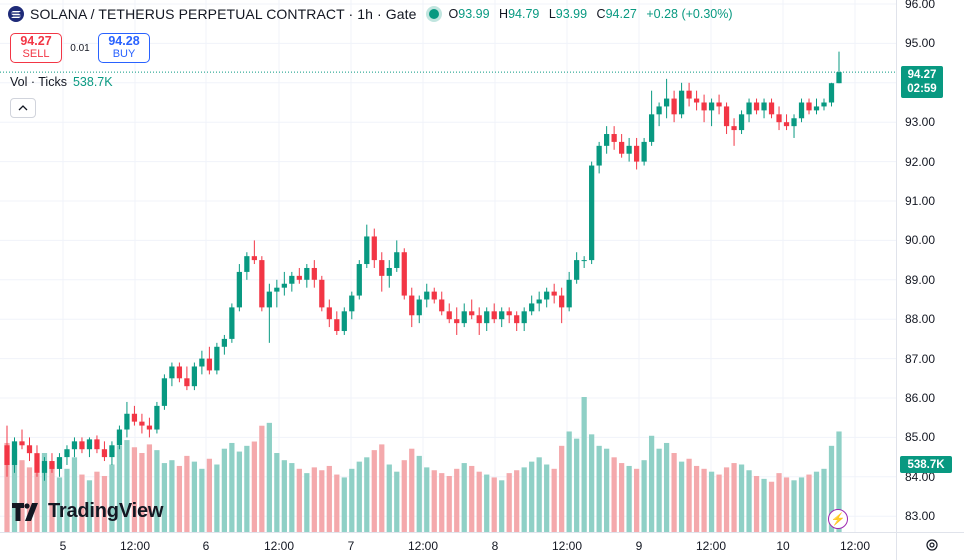 The height and width of the screenshot is (560, 964). Describe the element at coordinates (639, 546) in the screenshot. I see `time-tick-label: 9` at that location.